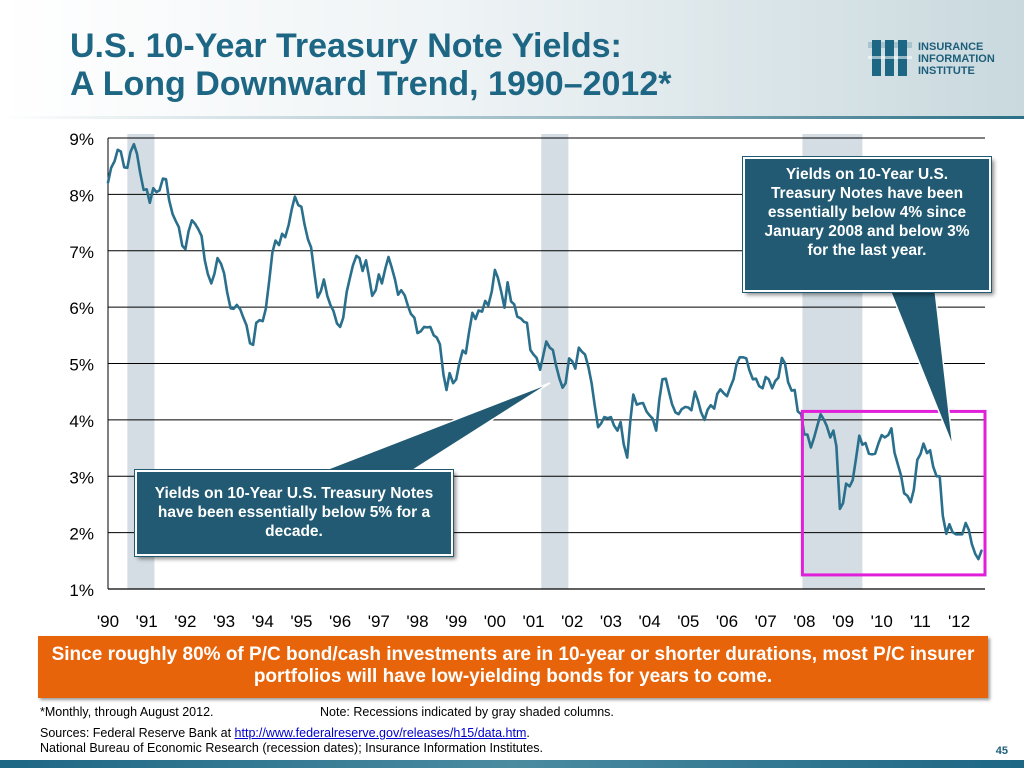 Image resolution: width=1024 pixels, height=768 pixels. Describe the element at coordinates (81, 139) in the screenshot. I see `y-tick-label: 9%` at that location.